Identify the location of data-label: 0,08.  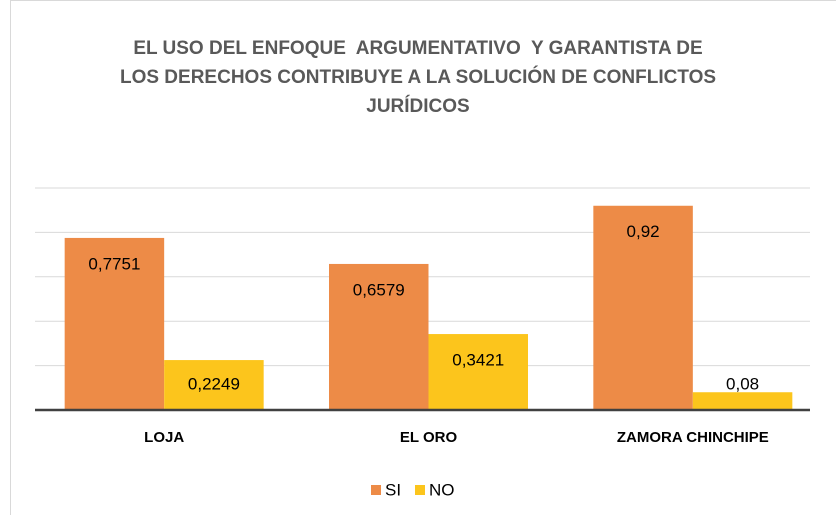
(742, 383).